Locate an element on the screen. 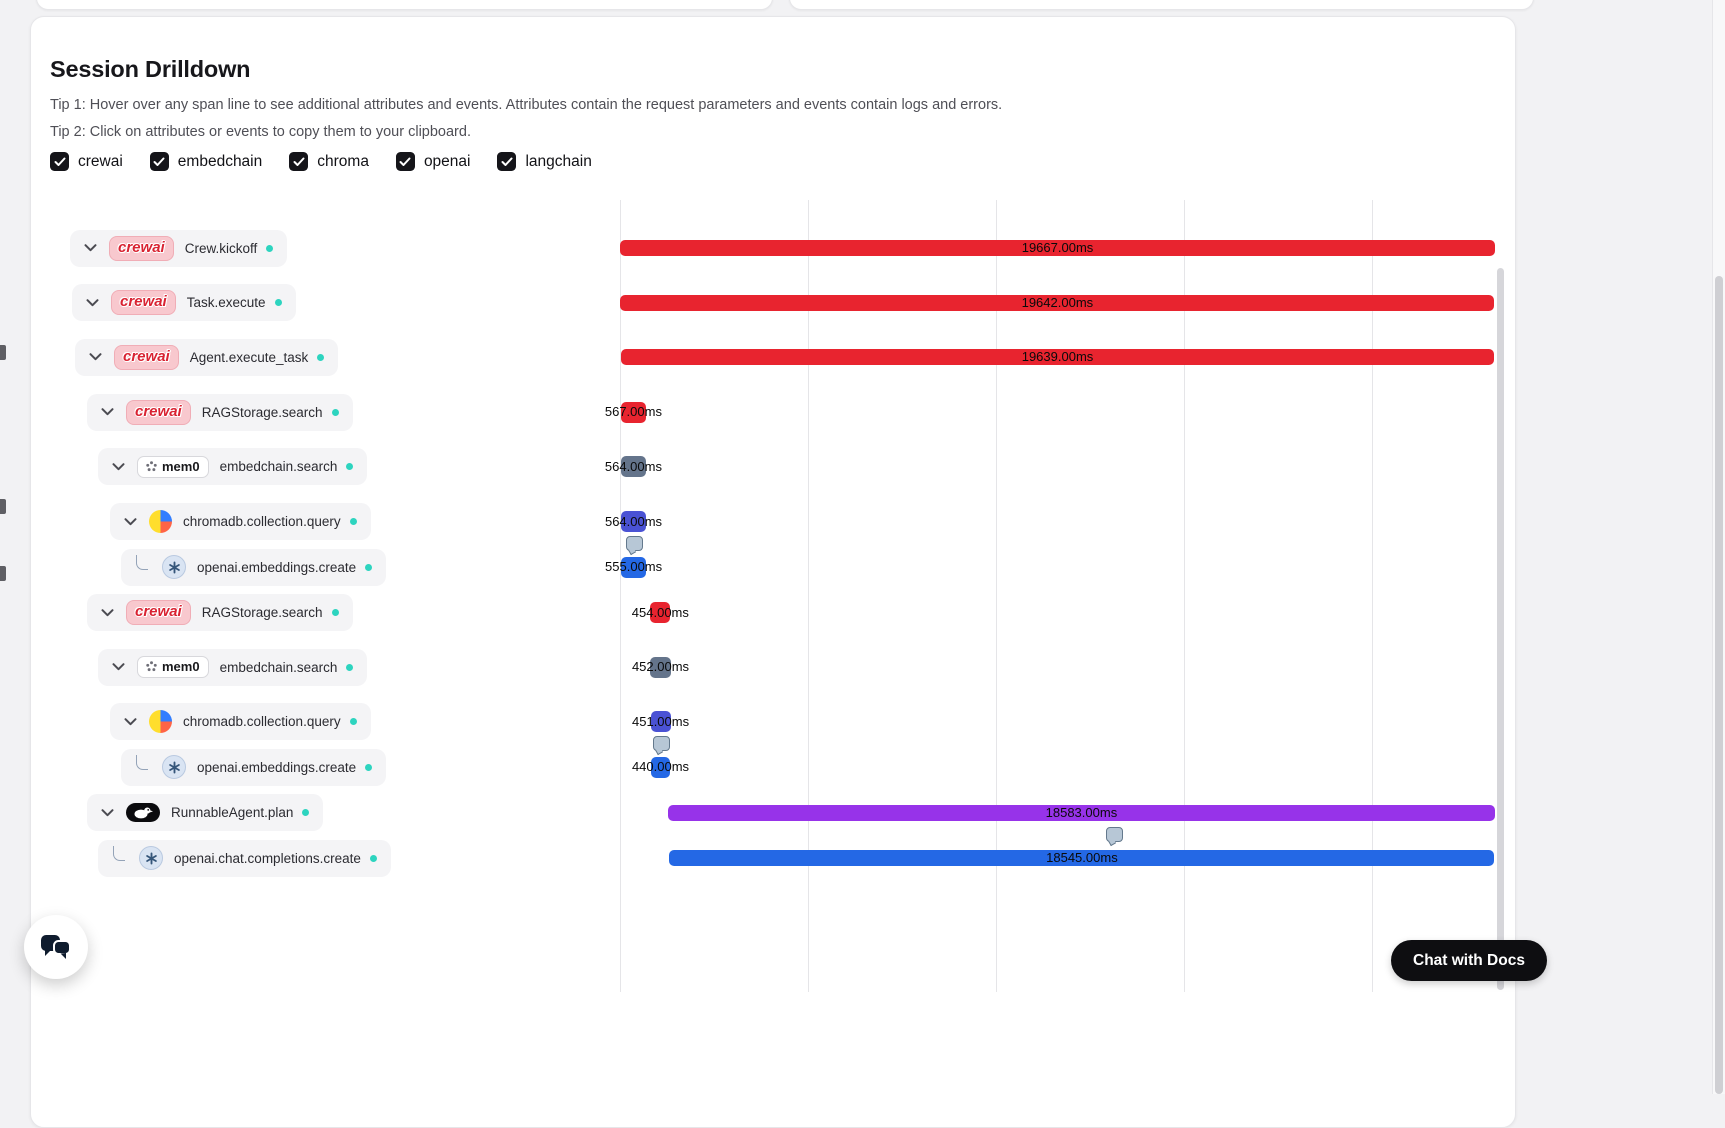 The width and height of the screenshot is (1725, 1128). checkbox-embedchain is located at coordinates (159, 161).